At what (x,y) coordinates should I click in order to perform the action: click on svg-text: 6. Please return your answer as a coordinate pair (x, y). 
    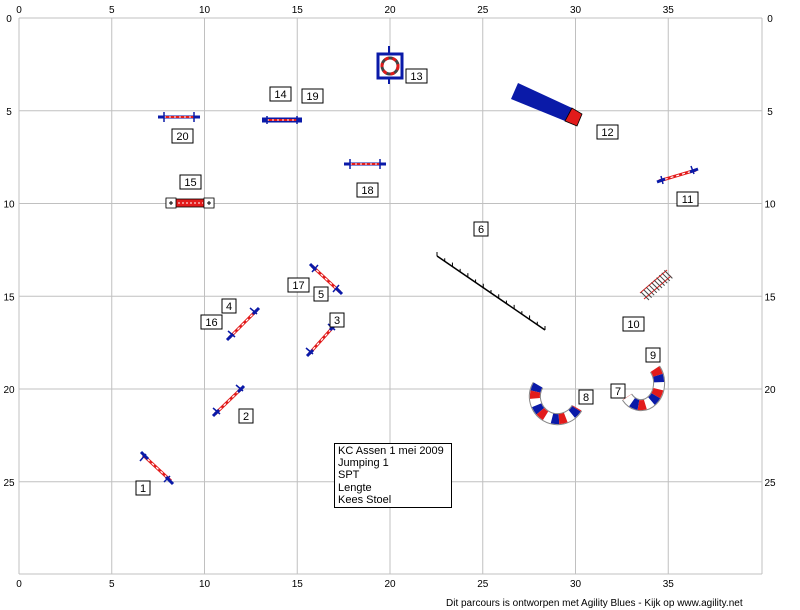
    Looking at the image, I should click on (481, 230).